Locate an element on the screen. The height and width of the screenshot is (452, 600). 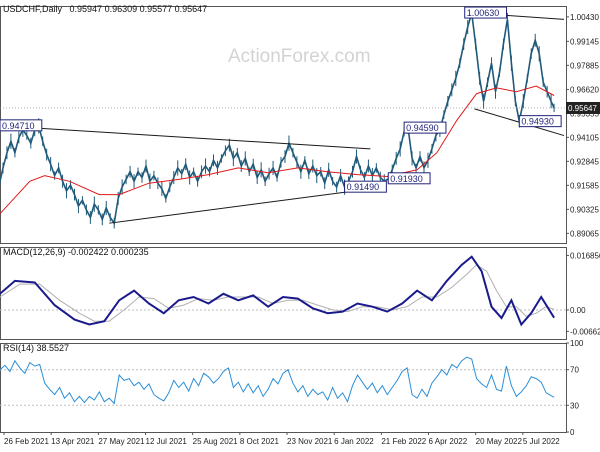
macd-signal-line is located at coordinates (277, 293).